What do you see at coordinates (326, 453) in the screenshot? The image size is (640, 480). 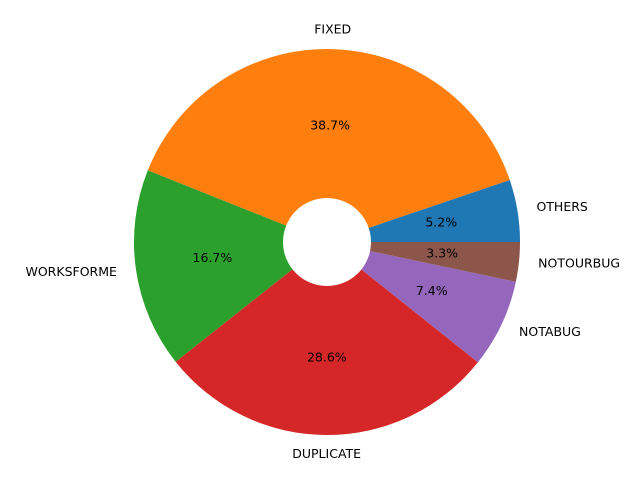 I see `slice-label-duplicate: DUPLICATE` at bounding box center [326, 453].